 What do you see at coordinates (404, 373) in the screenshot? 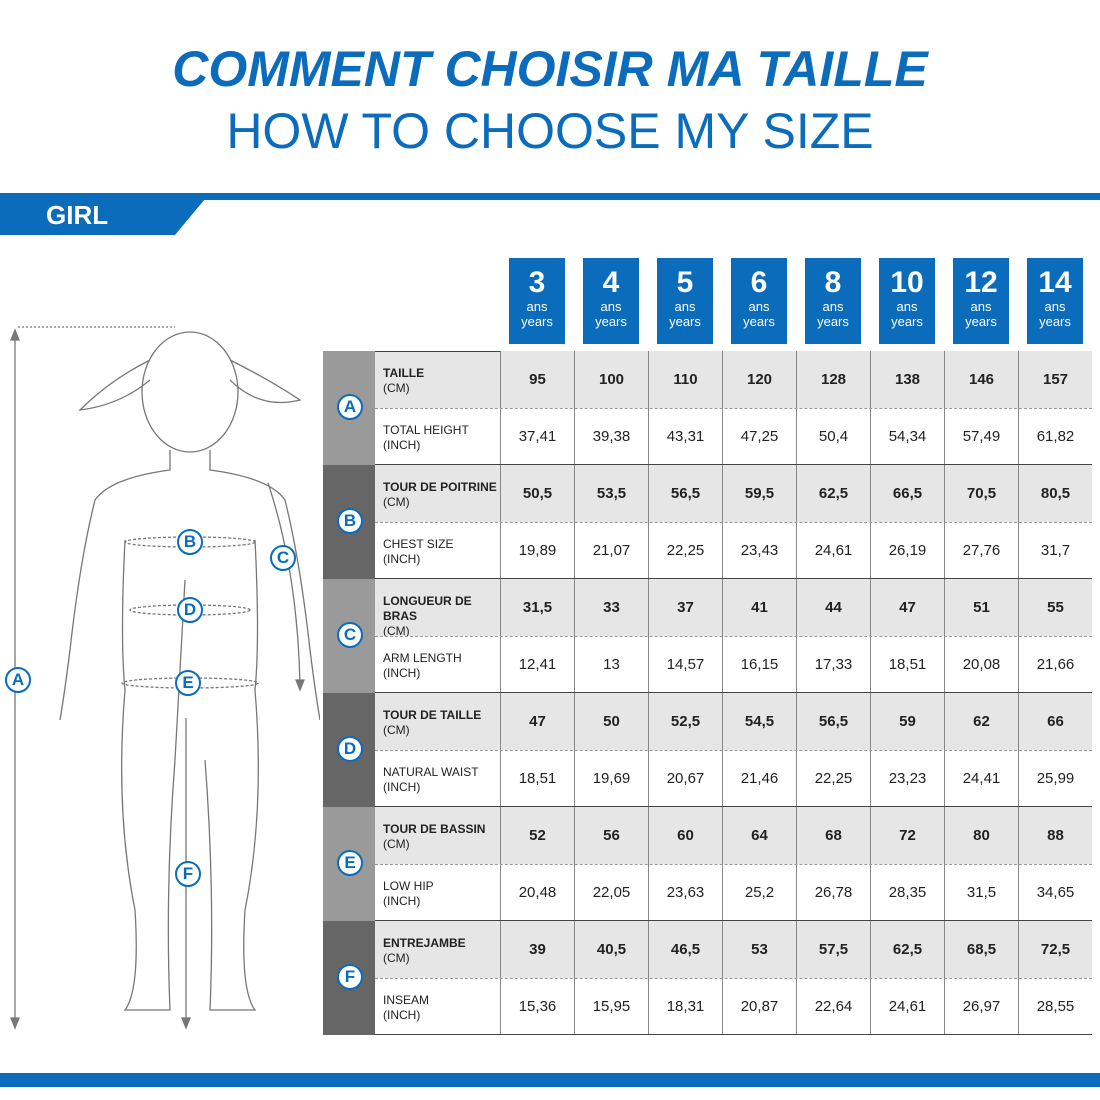
I see `measure-name: TAILLE` at bounding box center [404, 373].